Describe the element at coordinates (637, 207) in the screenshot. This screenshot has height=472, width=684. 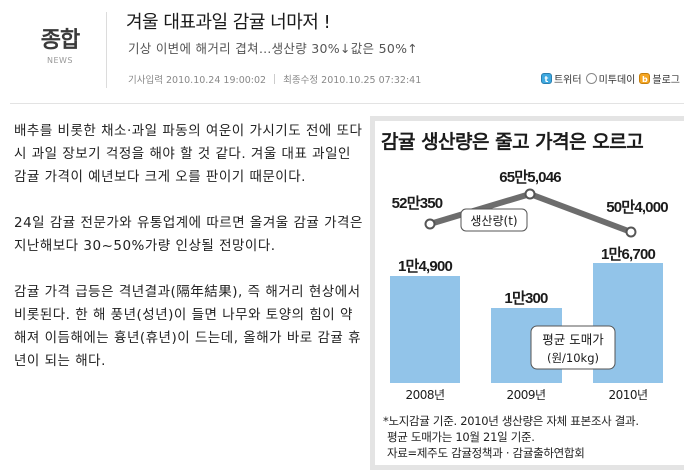
I see `production-label-2010: 50만4,000` at that location.